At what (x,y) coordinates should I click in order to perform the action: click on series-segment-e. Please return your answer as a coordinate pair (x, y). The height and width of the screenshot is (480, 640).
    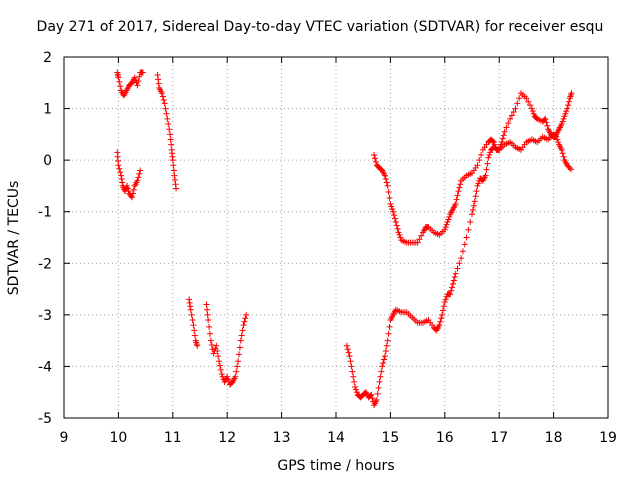
    Looking at the image, I should click on (226, 344).